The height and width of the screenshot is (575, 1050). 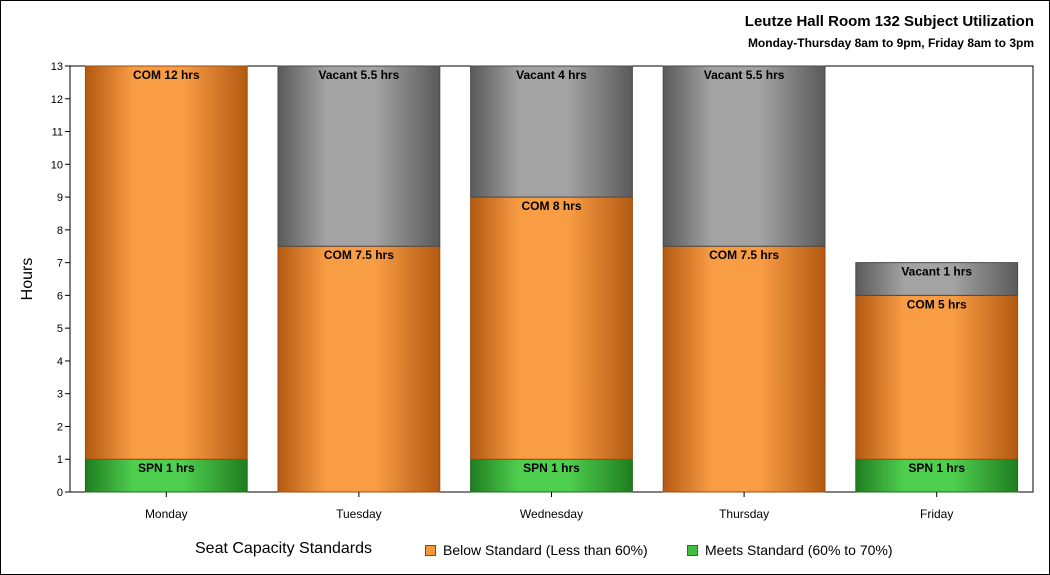 What do you see at coordinates (936, 272) in the screenshot?
I see `bar-segment-label: Vacant 1 hrs` at bounding box center [936, 272].